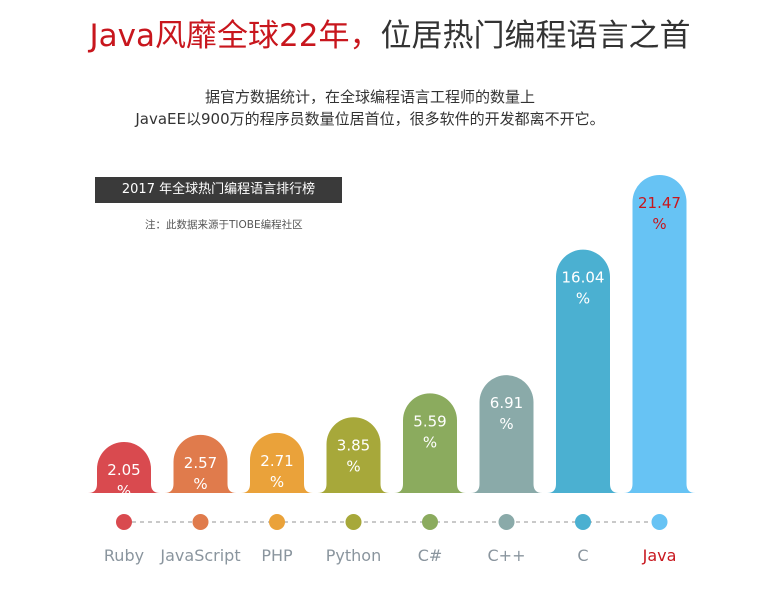 The height and width of the screenshot is (606, 780). What do you see at coordinates (199, 555) in the screenshot?
I see `category-label-javascript: JavaScript` at bounding box center [199, 555].